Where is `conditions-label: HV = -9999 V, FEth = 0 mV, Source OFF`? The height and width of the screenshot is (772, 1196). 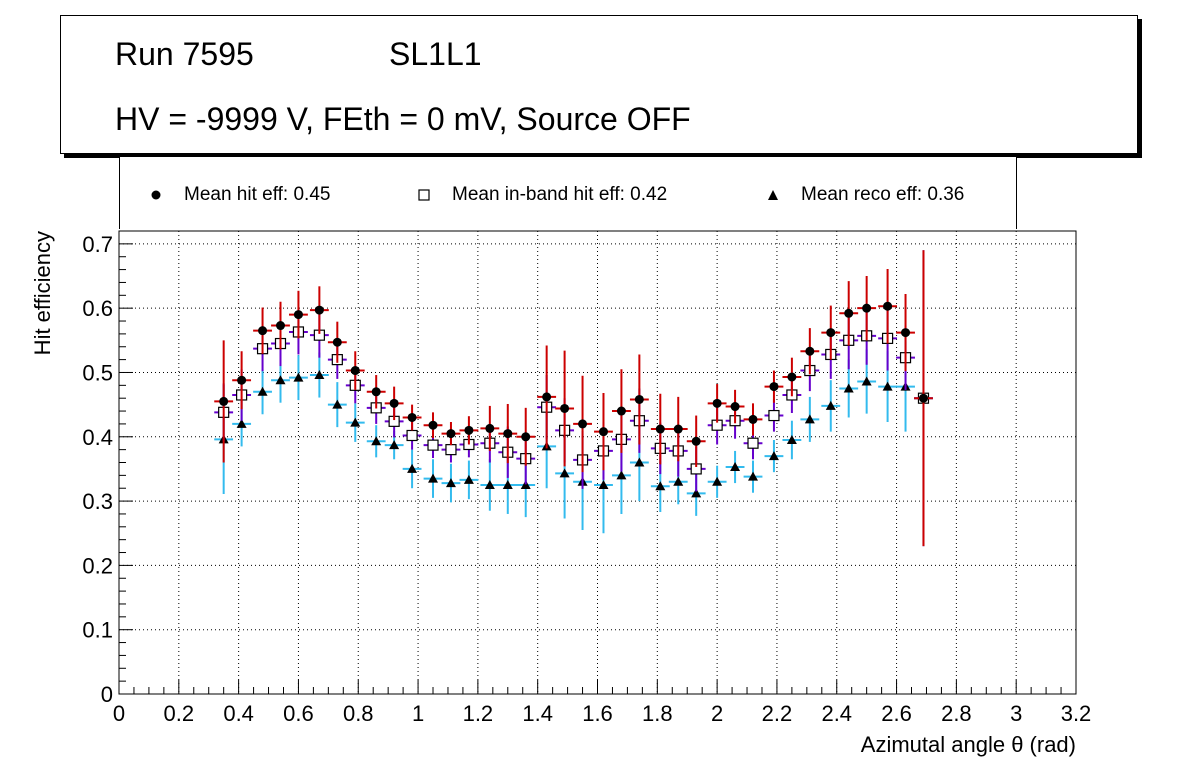 conditions-label: HV = -9999 V, FEth = 0 mV, Source OFF is located at coordinates (403, 119).